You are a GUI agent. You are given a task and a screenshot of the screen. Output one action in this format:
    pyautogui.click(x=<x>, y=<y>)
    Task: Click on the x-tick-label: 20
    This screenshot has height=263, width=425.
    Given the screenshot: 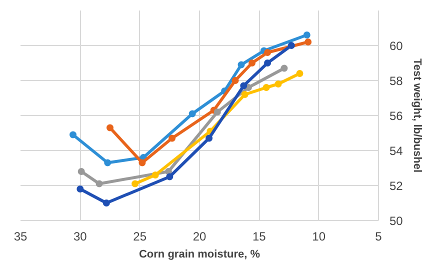 What is the action you would take?
    pyautogui.click(x=199, y=237)
    